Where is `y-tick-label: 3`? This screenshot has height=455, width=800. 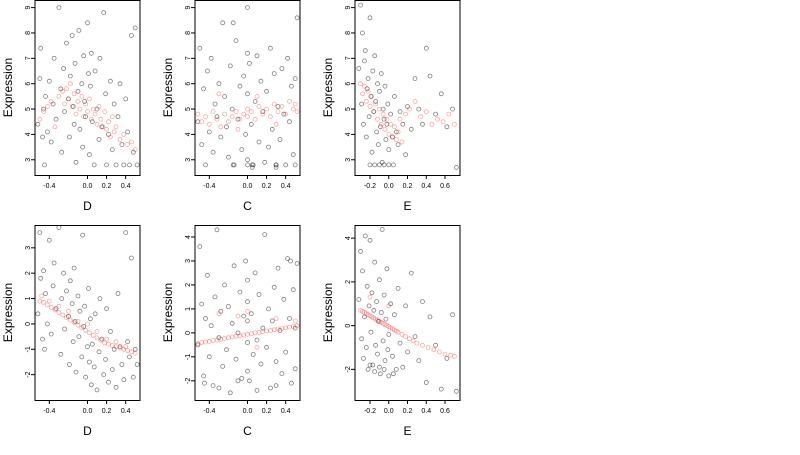
y-tick-label: 3 is located at coordinates (188, 261).